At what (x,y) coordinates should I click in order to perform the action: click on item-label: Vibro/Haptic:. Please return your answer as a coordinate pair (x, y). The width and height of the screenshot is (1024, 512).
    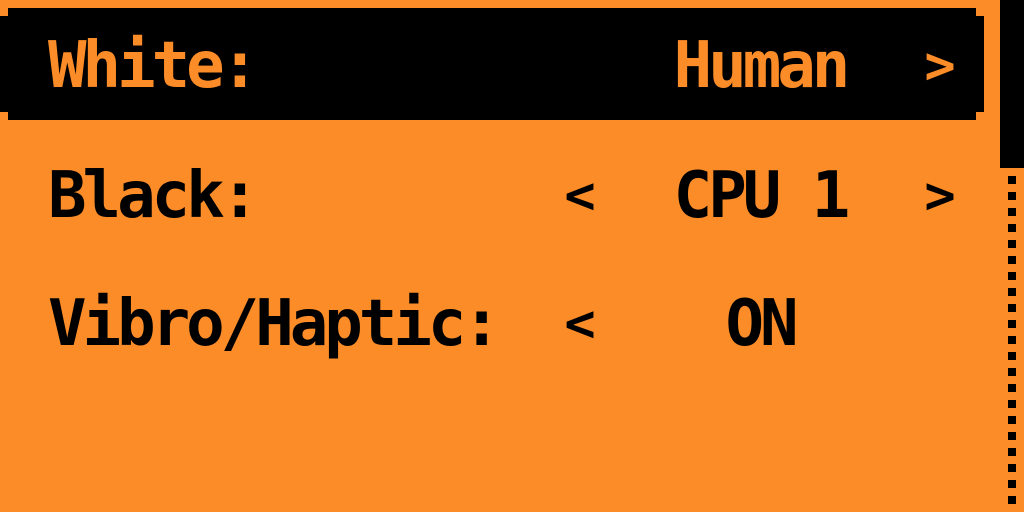
    Looking at the image, I should click on (274, 324).